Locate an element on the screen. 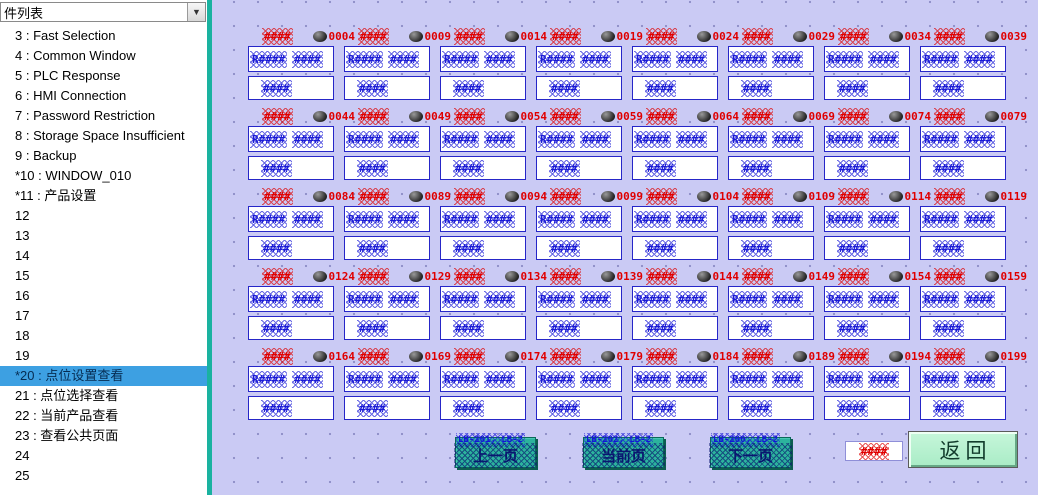 This screenshot has width=1038, height=495. window-list-item: 8 : Storage Space Insufficient is located at coordinates (100, 135).